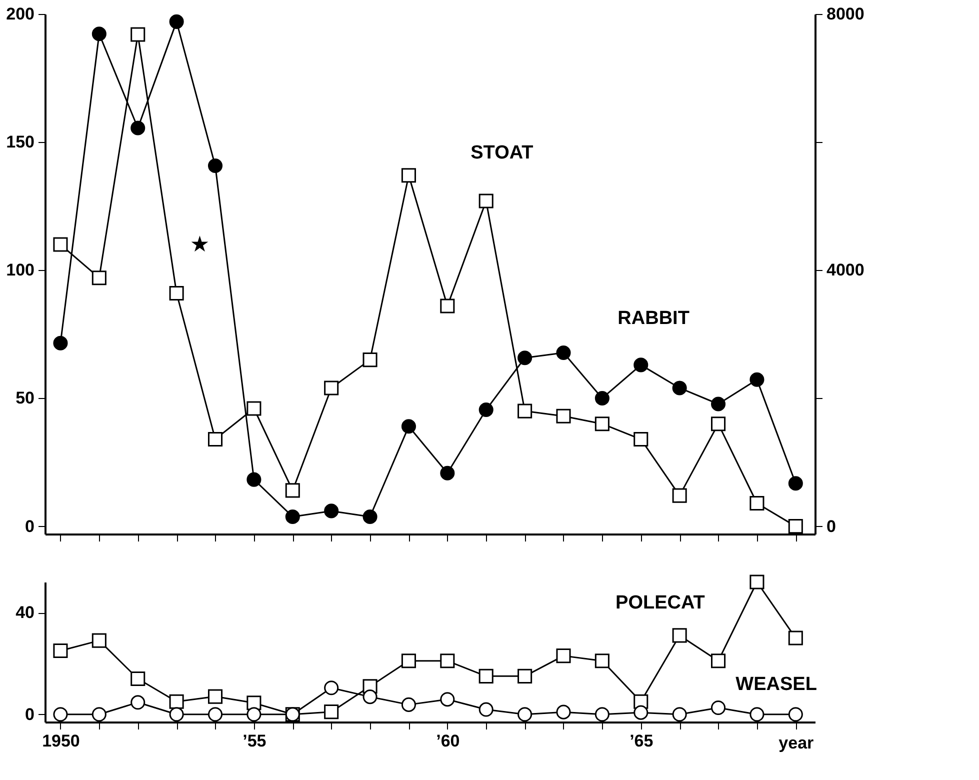 This screenshot has height=780, width=979. Describe the element at coordinates (200, 245) in the screenshot. I see `annotation: ★` at that location.